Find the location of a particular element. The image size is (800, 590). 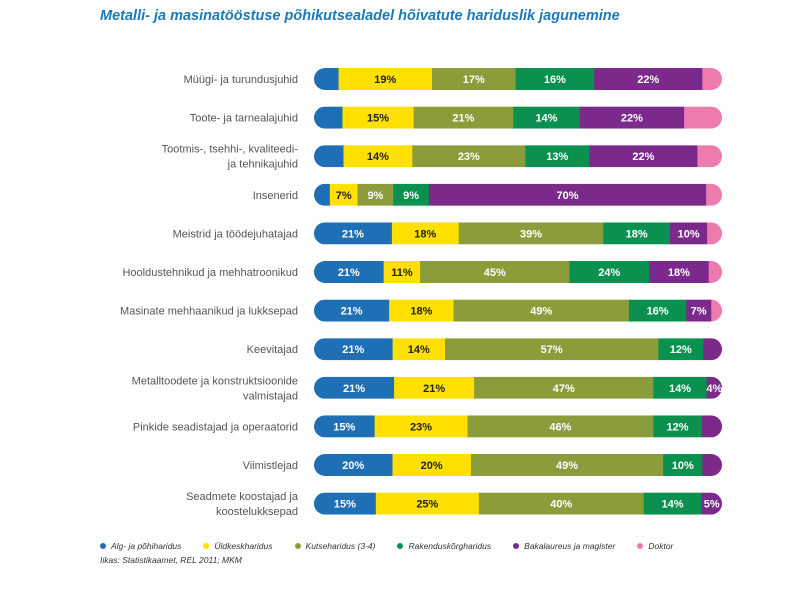

data-label: 10% is located at coordinates (683, 466).